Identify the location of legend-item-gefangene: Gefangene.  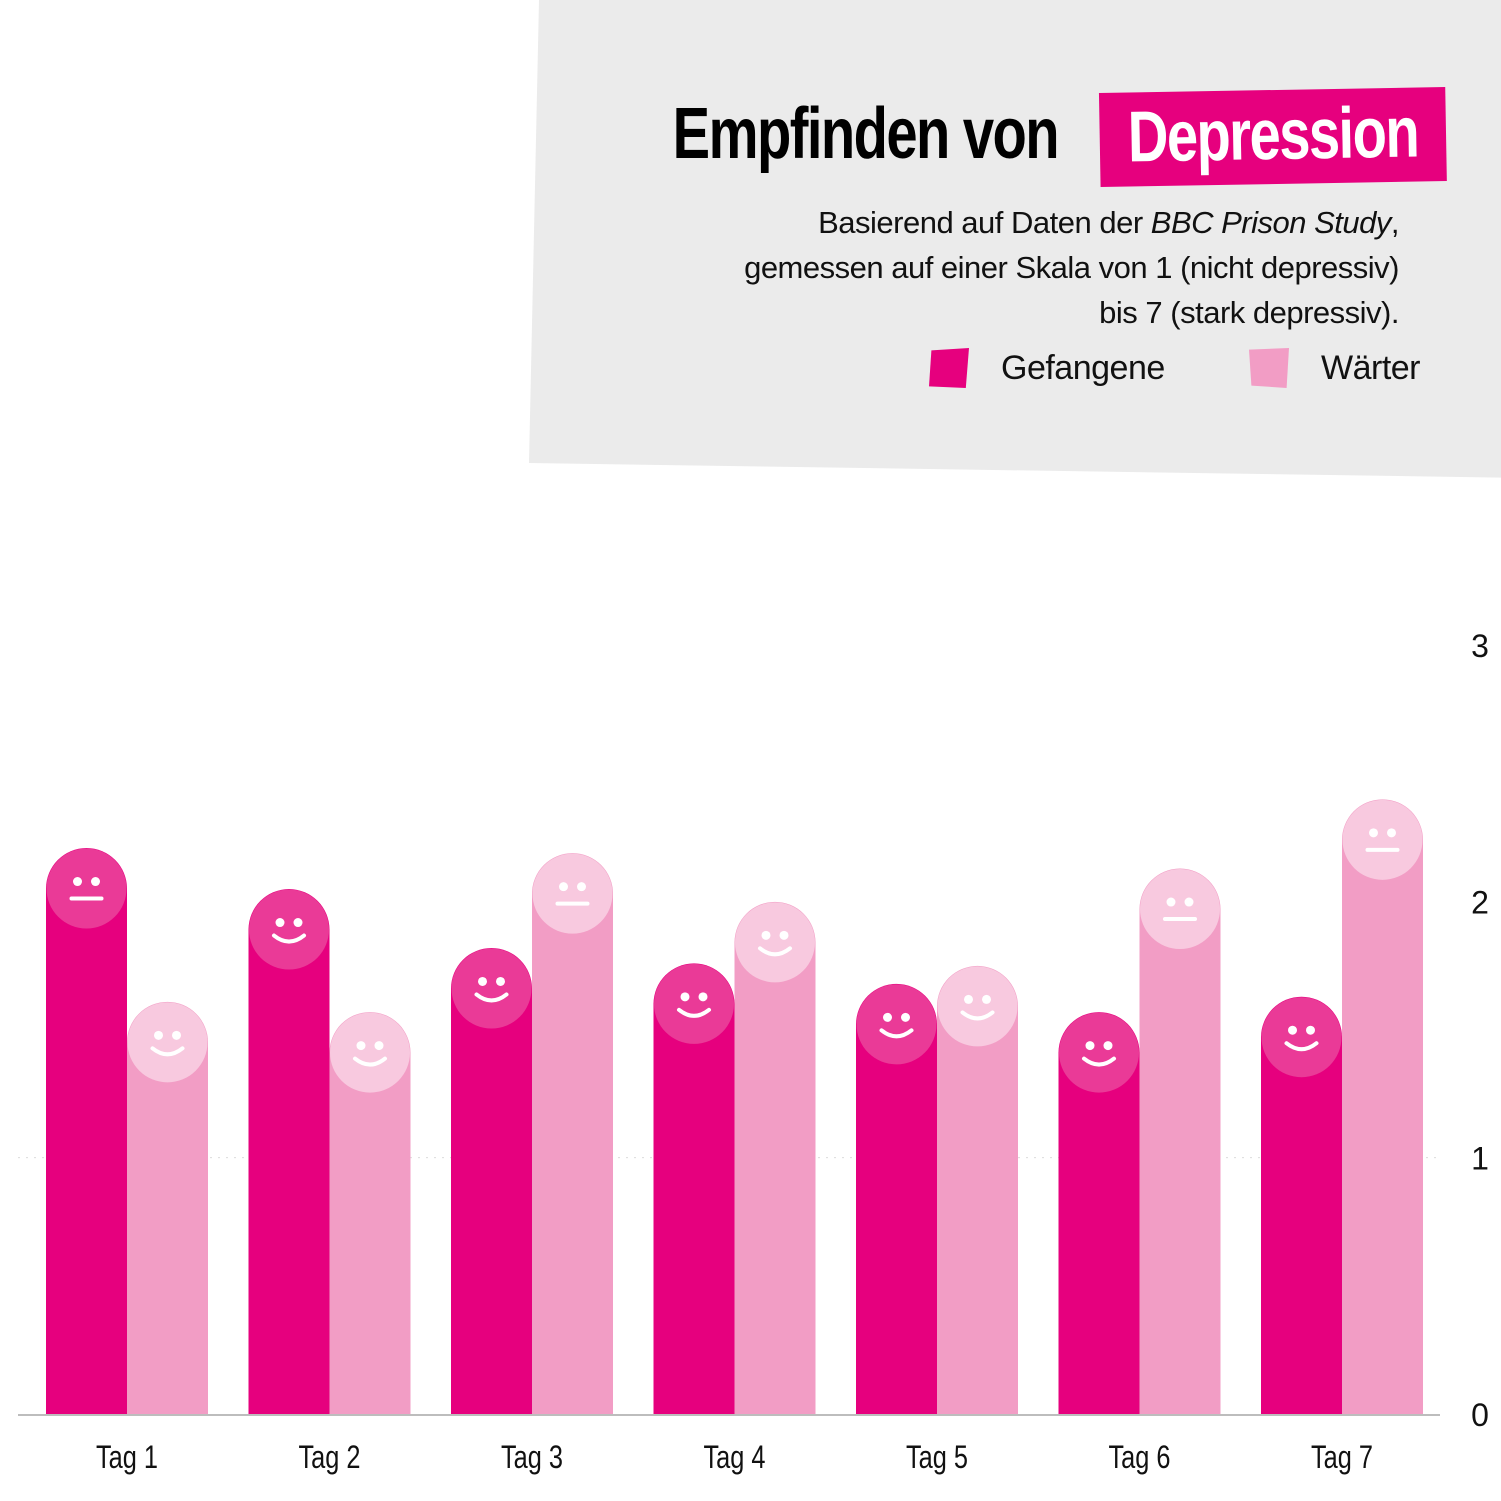
(1047, 368).